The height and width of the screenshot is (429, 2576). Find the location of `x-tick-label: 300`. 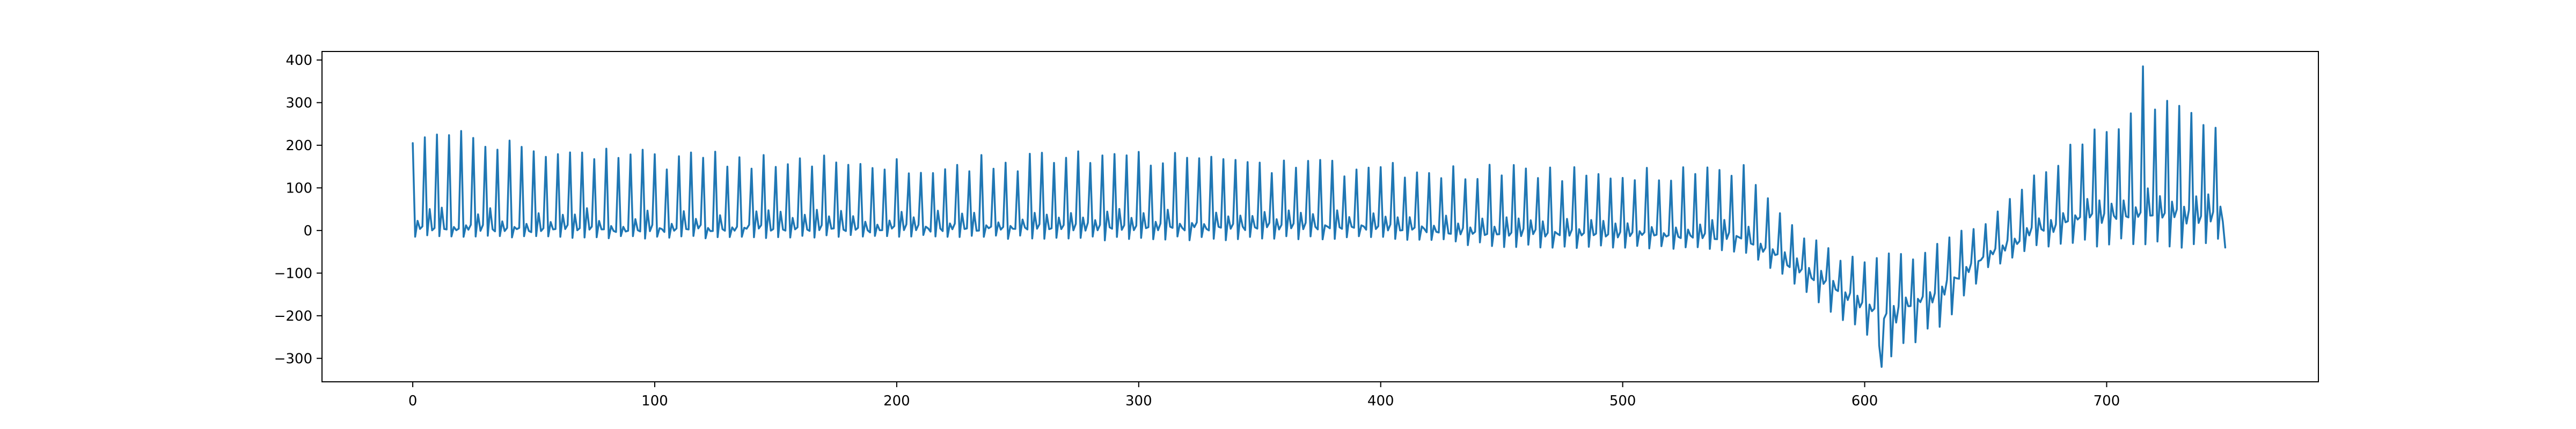

x-tick-label: 300 is located at coordinates (1138, 401).